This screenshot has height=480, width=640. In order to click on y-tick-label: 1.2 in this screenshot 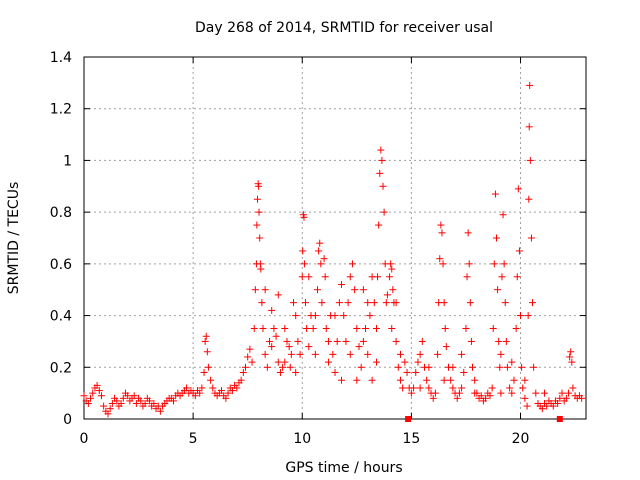, I will do `click(61, 110)`.